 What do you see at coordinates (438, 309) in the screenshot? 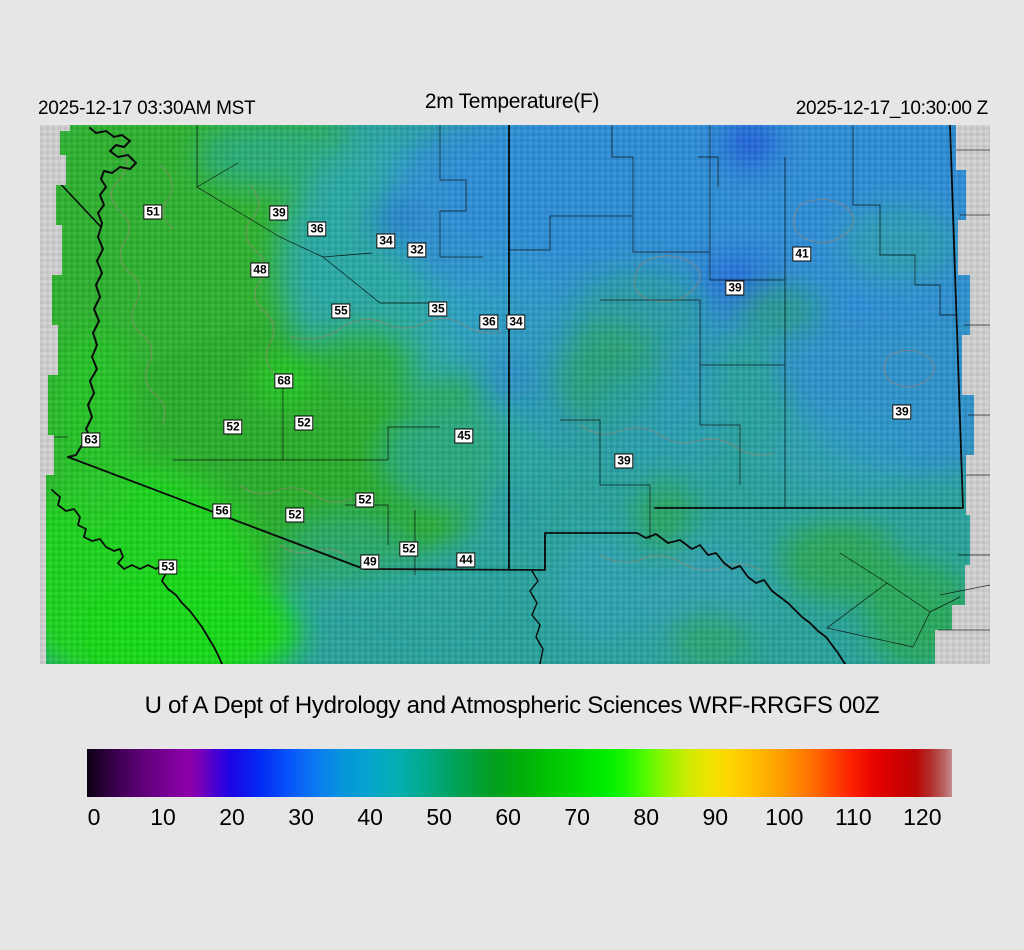
I see `station-temp-label: 35` at bounding box center [438, 309].